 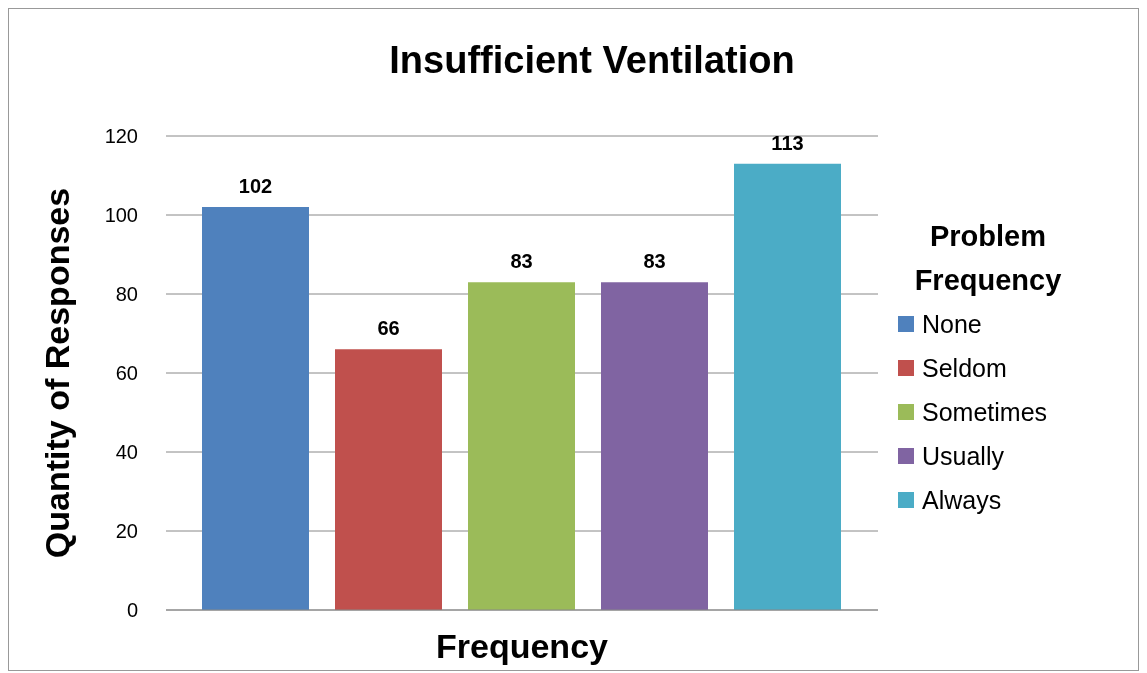 What do you see at coordinates (126, 294) in the screenshot?
I see `y-tick-label: 80` at bounding box center [126, 294].